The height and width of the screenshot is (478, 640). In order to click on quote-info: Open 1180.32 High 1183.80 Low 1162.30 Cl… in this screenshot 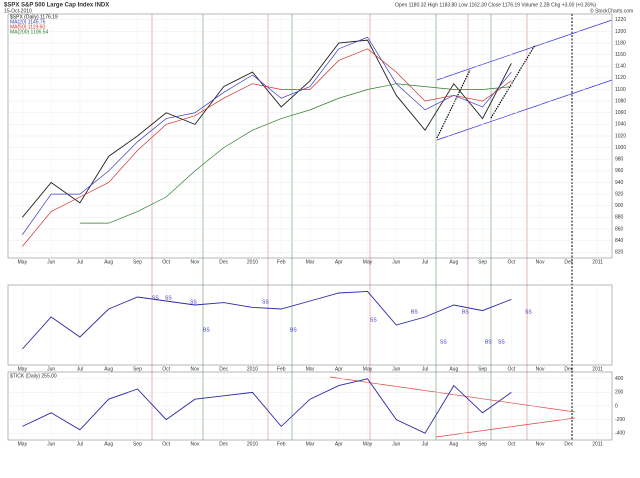, I will do `click(495, 5)`.